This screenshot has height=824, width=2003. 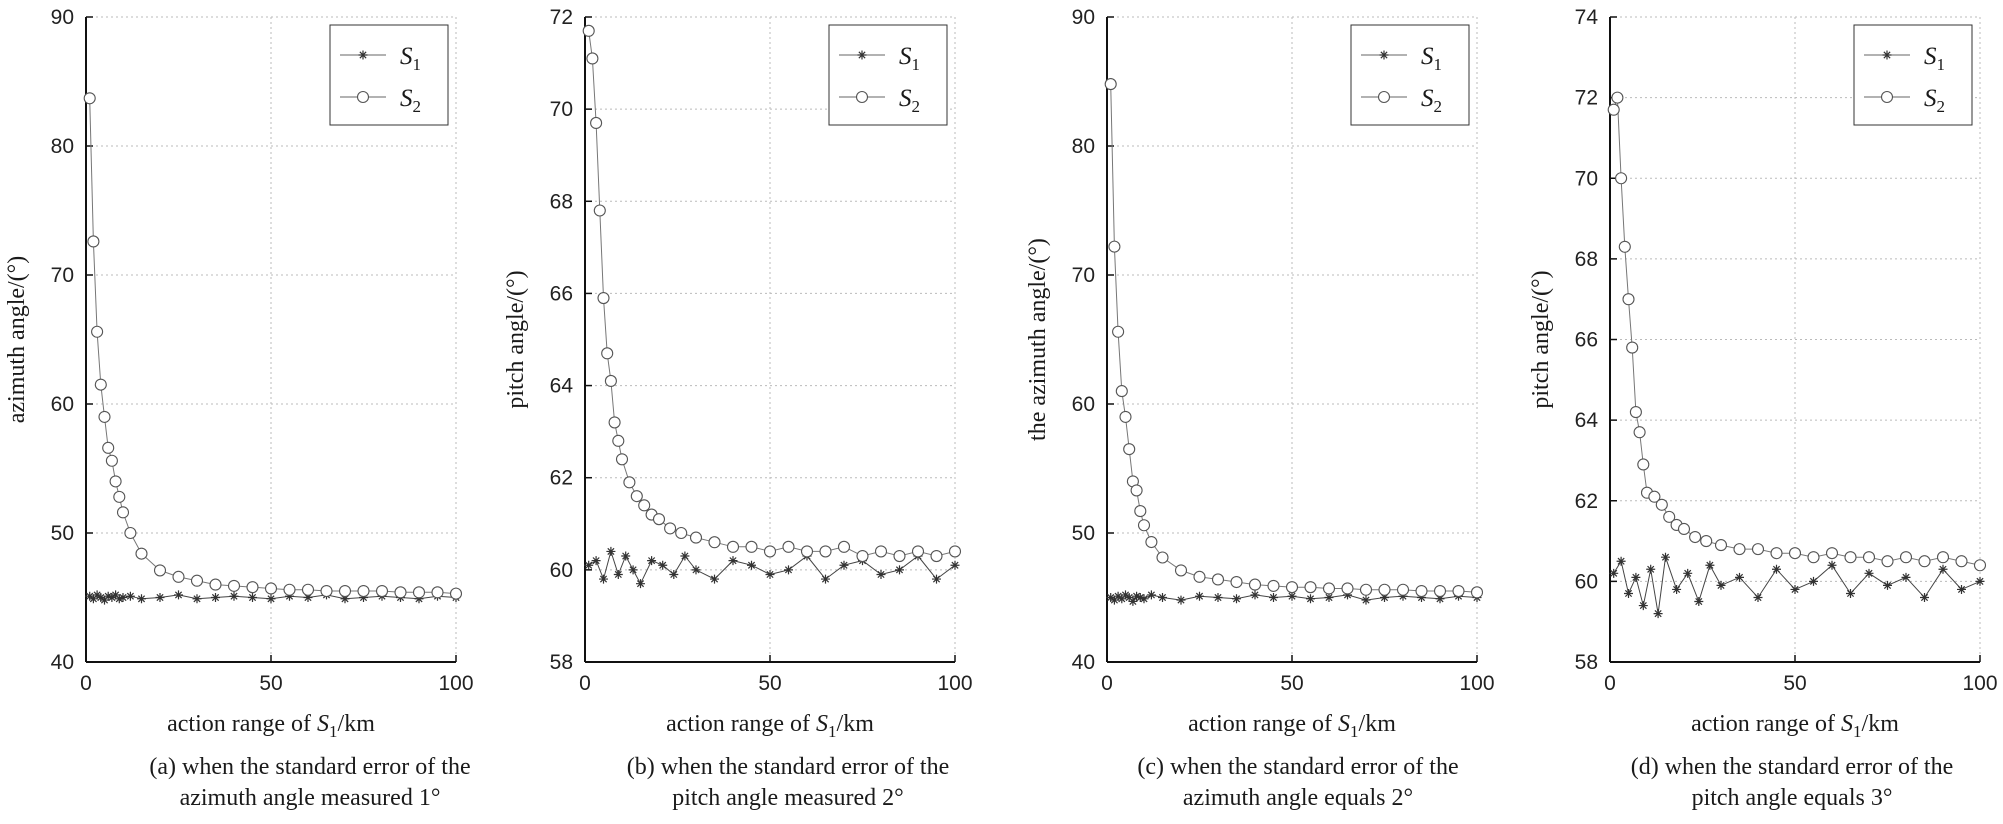 What do you see at coordinates (62, 404) in the screenshot?
I see `y-tick-label: 60` at bounding box center [62, 404].